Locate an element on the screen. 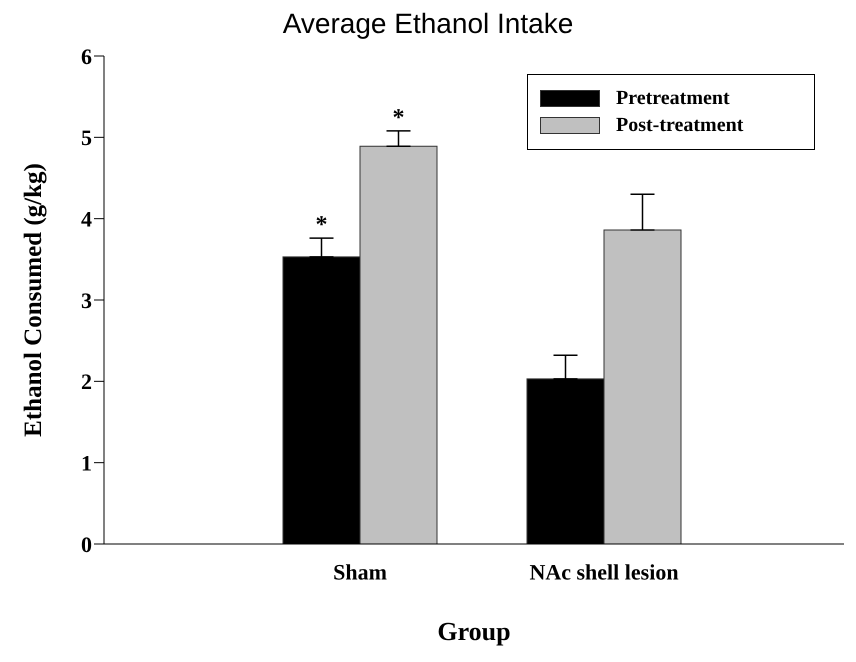 This screenshot has width=856, height=662. chart-title: Average Ethanol Intake is located at coordinates (428, 24).